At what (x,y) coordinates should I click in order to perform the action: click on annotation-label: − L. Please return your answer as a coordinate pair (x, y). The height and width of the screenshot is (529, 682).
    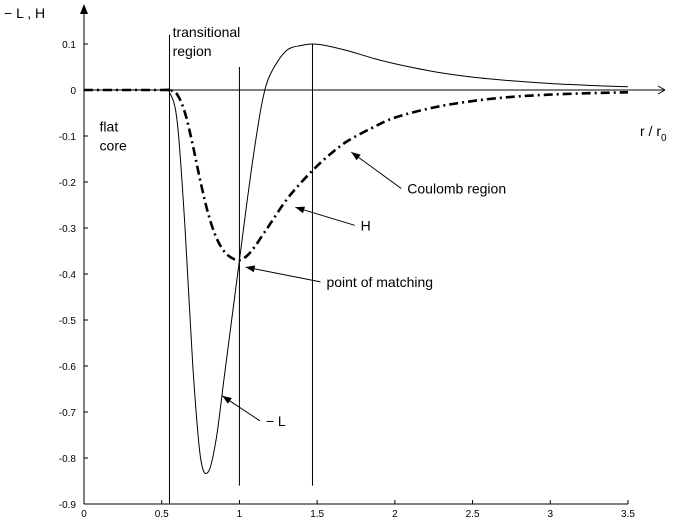
    Looking at the image, I should click on (276, 421).